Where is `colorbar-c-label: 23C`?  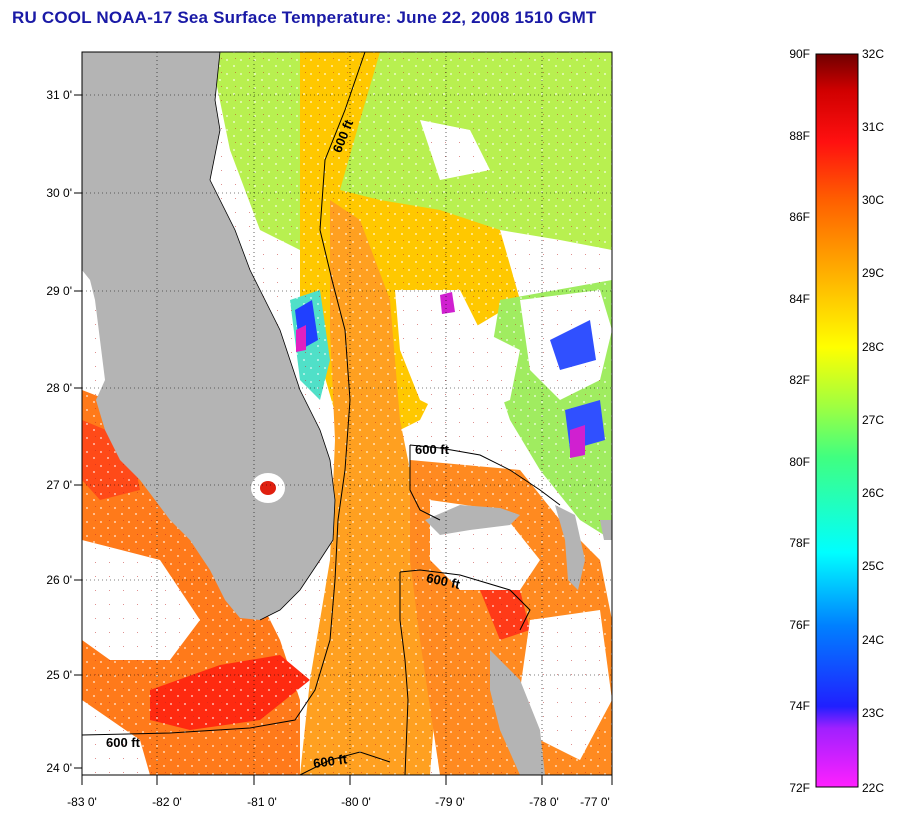
colorbar-c-label: 23C is located at coordinates (873, 713).